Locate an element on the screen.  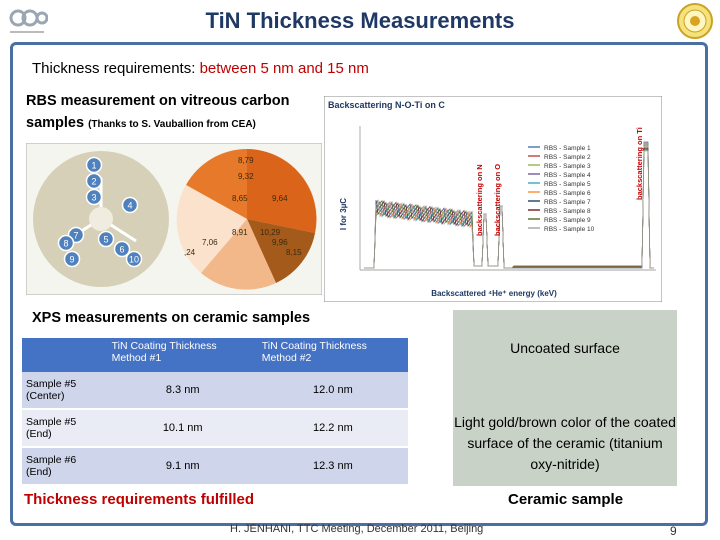
thickness-label: 9,32 is located at coordinates (246, 176).